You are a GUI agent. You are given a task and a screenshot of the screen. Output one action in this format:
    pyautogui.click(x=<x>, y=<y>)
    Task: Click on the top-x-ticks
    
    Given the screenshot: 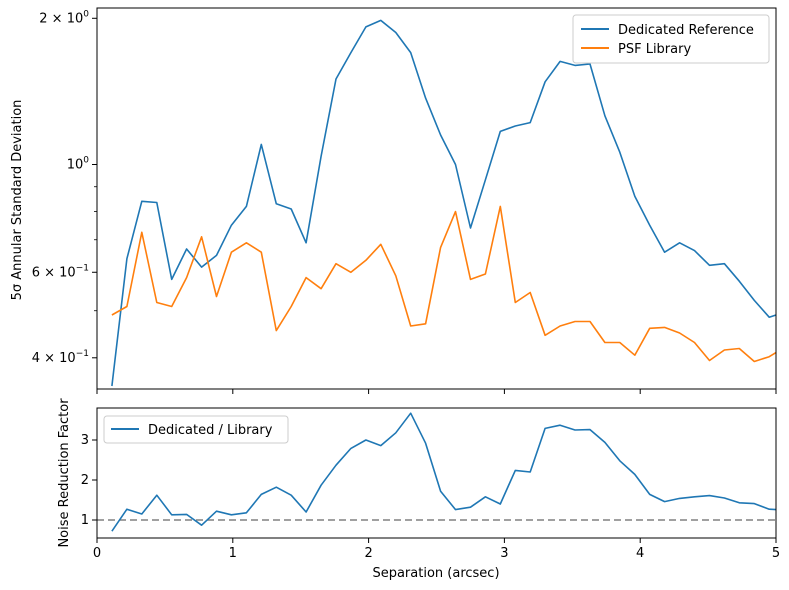 What is the action you would take?
    pyautogui.click(x=436, y=391)
    